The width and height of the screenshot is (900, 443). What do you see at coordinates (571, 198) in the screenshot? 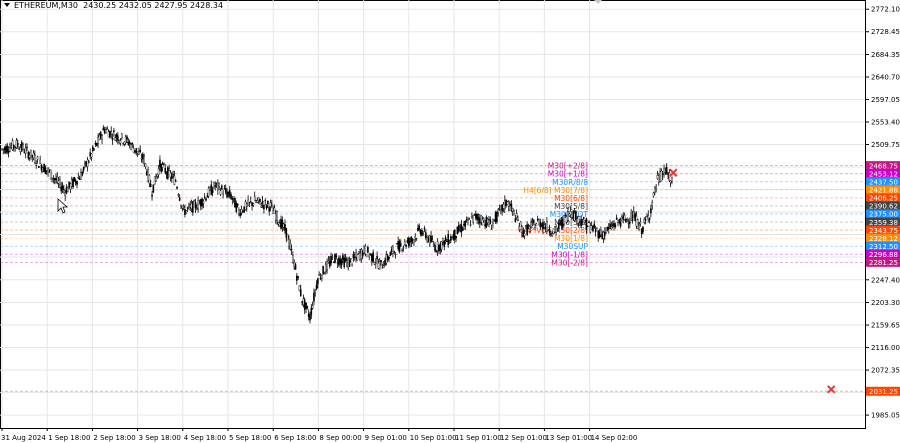
I see `level-label: M30[6/8]` at bounding box center [571, 198].